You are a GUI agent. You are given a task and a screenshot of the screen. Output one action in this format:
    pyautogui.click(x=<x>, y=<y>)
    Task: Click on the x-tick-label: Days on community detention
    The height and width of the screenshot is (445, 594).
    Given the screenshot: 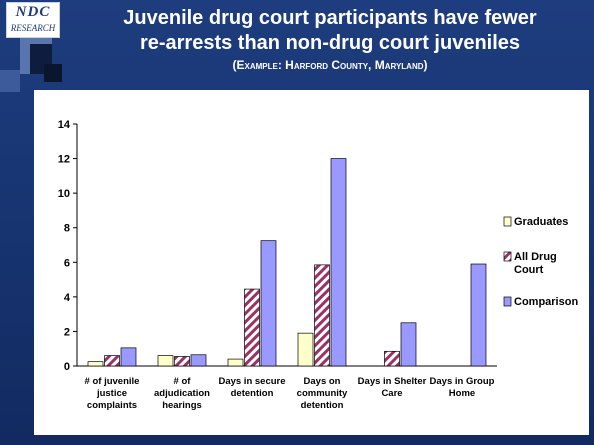 What is the action you would take?
    pyautogui.click(x=322, y=393)
    